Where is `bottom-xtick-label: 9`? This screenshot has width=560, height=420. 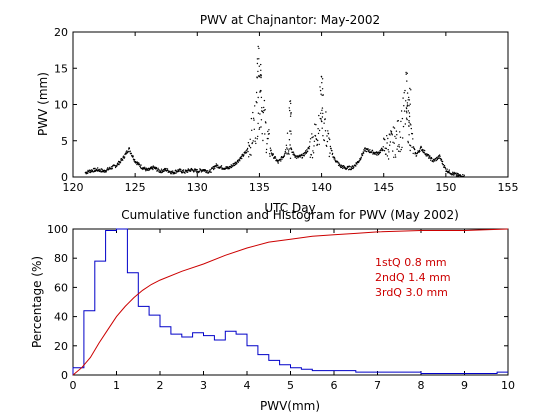
bottom-xtick-label: 9 is located at coordinates (464, 385).